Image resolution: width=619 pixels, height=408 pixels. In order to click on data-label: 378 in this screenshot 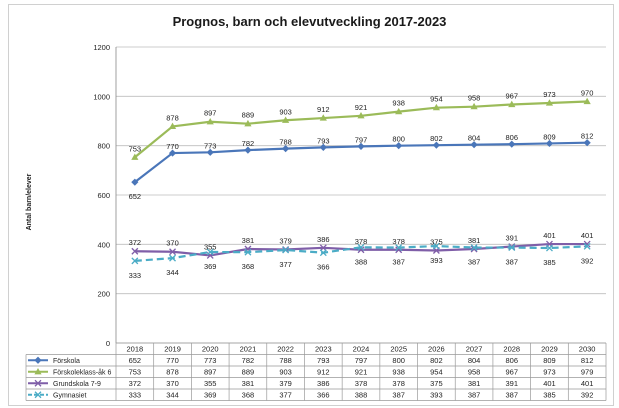, I will do `click(398, 241)`.